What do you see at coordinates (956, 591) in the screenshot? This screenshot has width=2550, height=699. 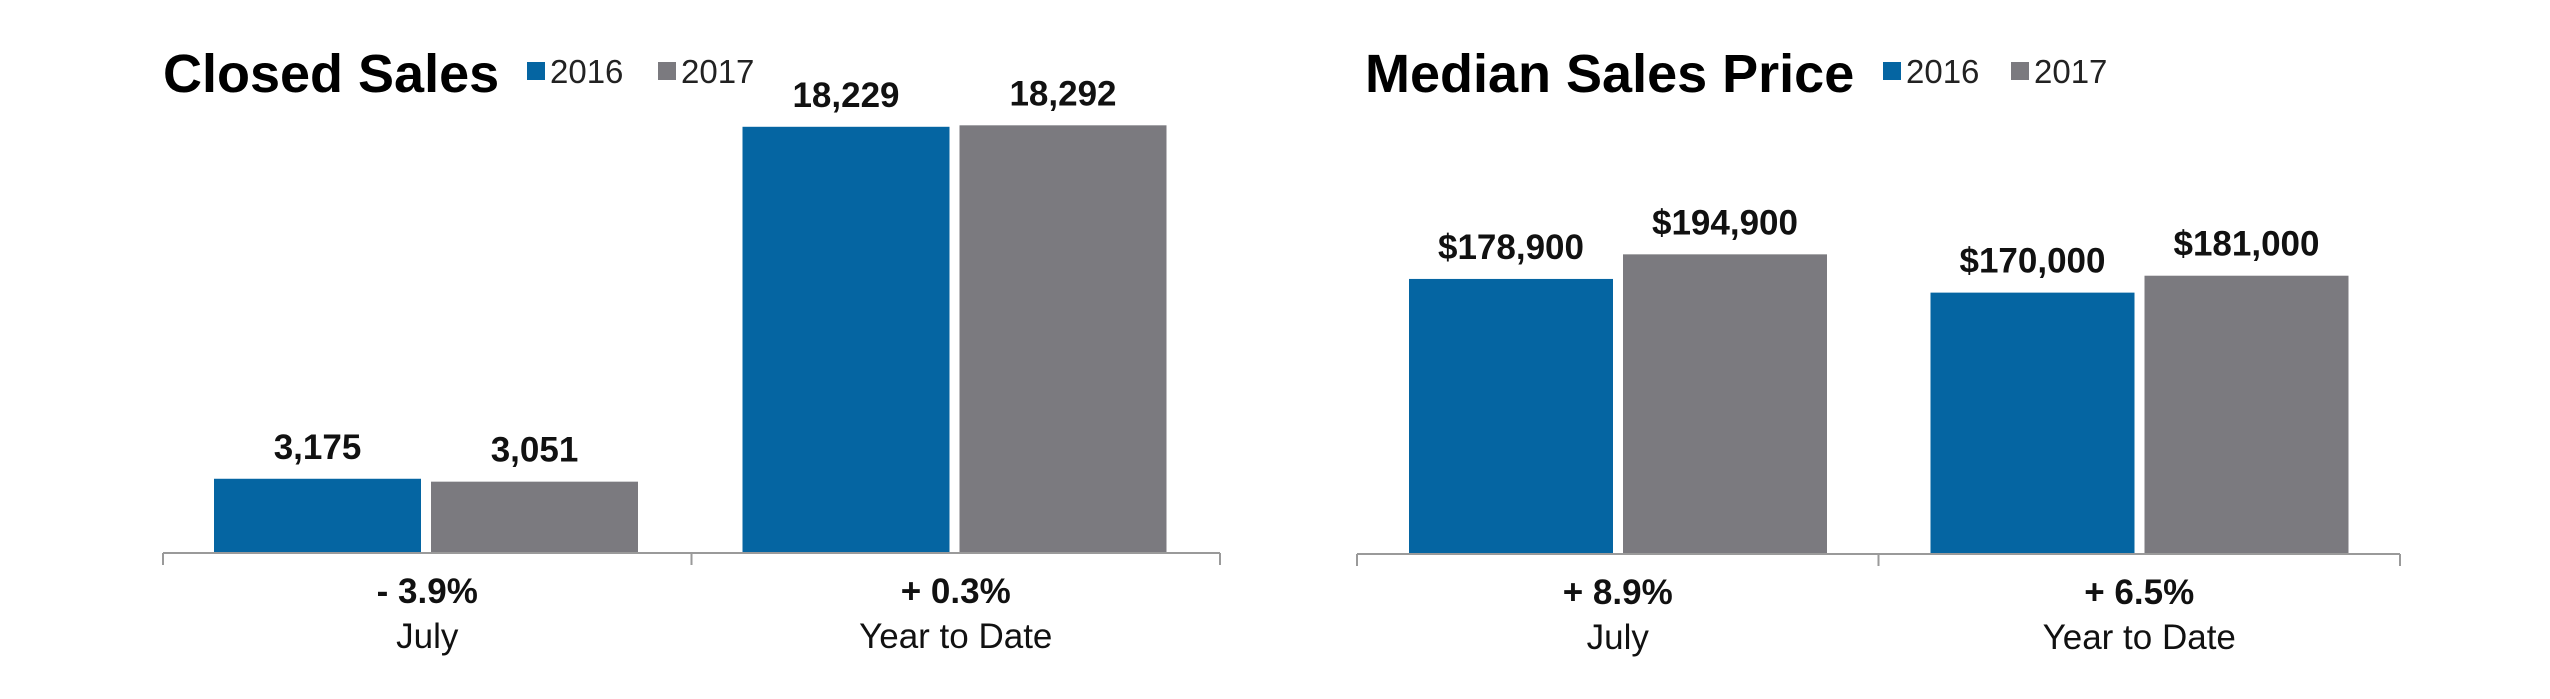 I see `change-label: + 0.3%` at bounding box center [956, 591].